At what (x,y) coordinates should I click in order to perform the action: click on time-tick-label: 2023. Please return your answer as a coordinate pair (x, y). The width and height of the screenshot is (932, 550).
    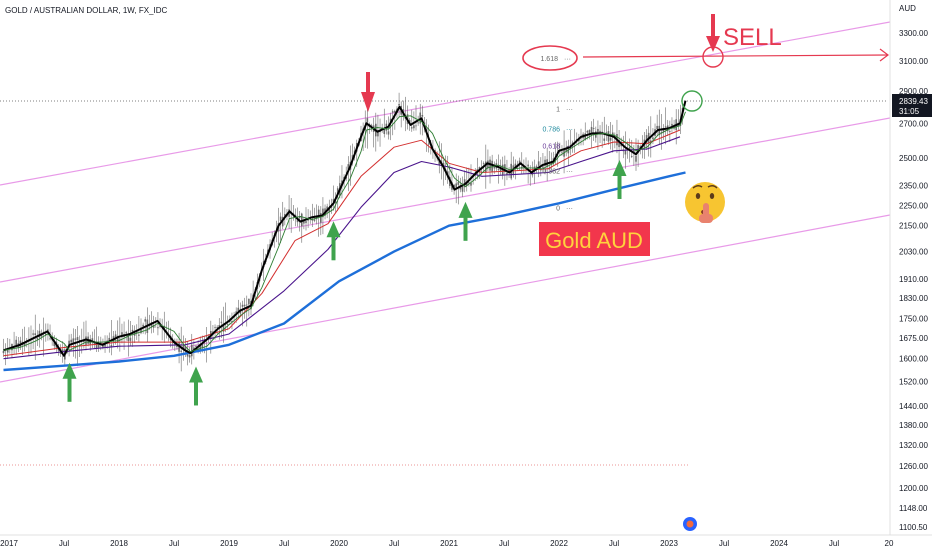
    Looking at the image, I should click on (669, 543).